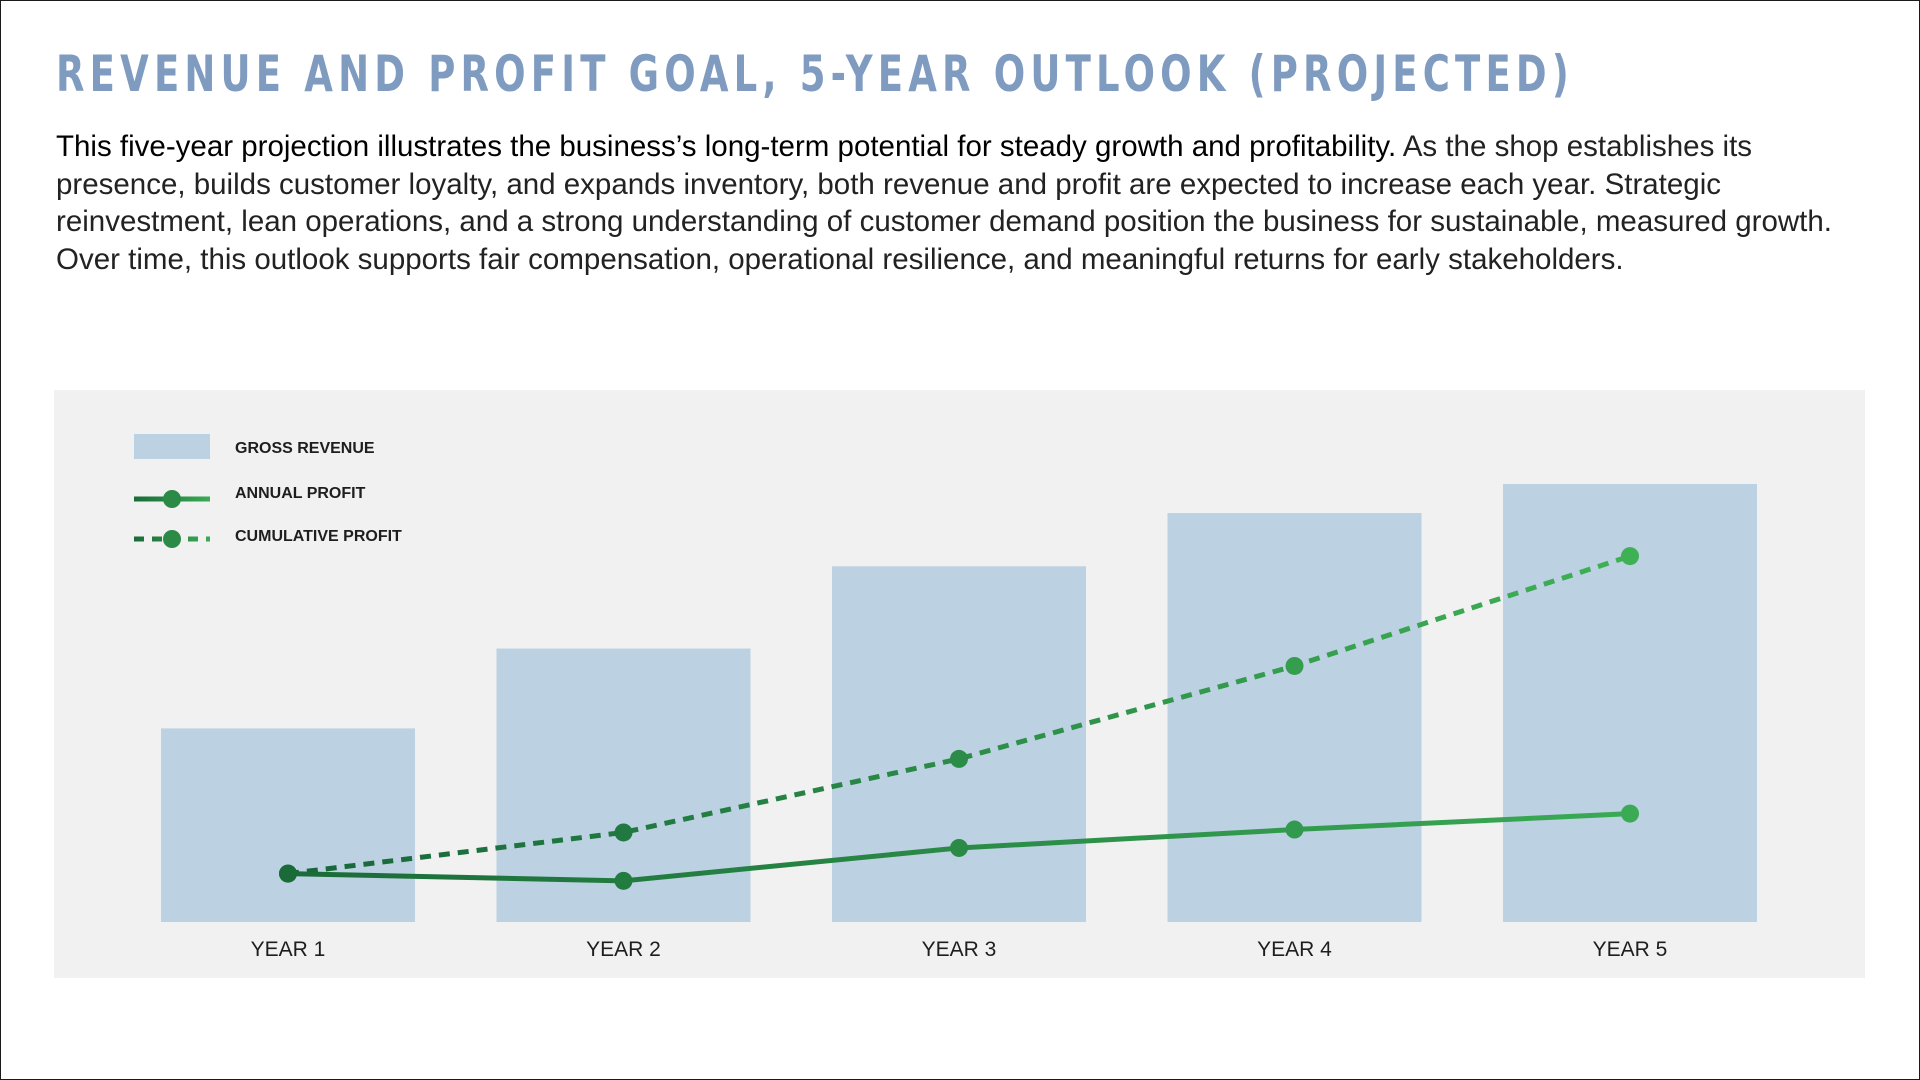 This screenshot has height=1080, width=1920. Describe the element at coordinates (300, 493) in the screenshot. I see `legend-label-annual-profit: ANNUAL PROFIT` at that location.